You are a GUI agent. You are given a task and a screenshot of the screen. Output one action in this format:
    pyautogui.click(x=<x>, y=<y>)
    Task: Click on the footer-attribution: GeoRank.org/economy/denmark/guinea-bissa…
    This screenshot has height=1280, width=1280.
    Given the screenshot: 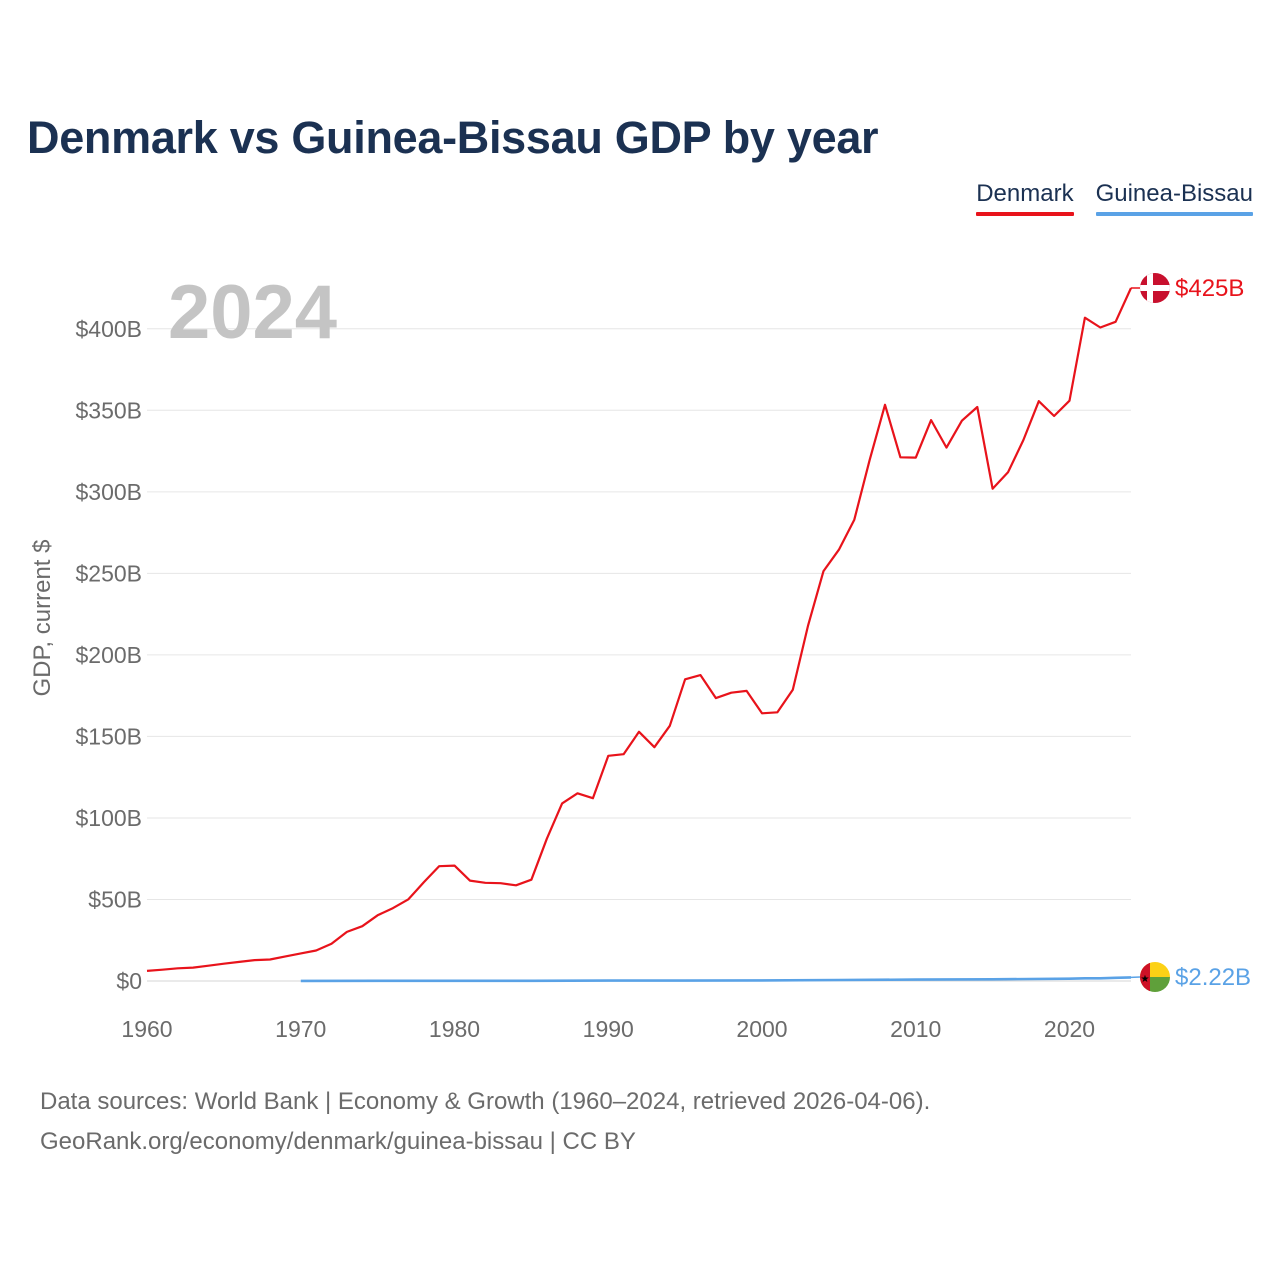 What is the action you would take?
    pyautogui.click(x=338, y=1141)
    